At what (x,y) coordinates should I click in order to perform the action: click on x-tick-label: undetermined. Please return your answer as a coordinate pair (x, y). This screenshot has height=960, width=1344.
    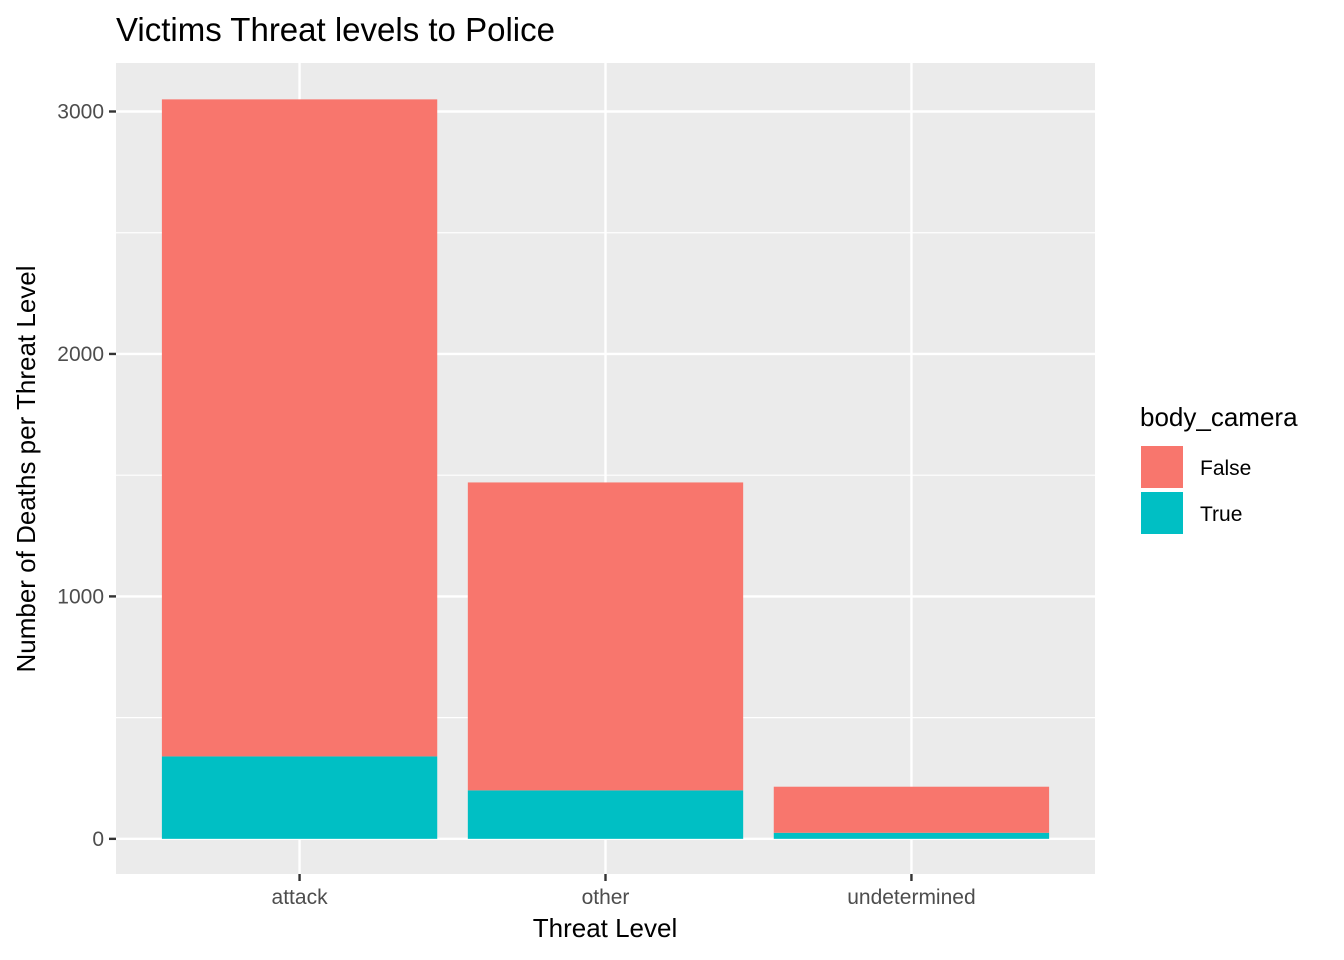
    Looking at the image, I should click on (911, 897).